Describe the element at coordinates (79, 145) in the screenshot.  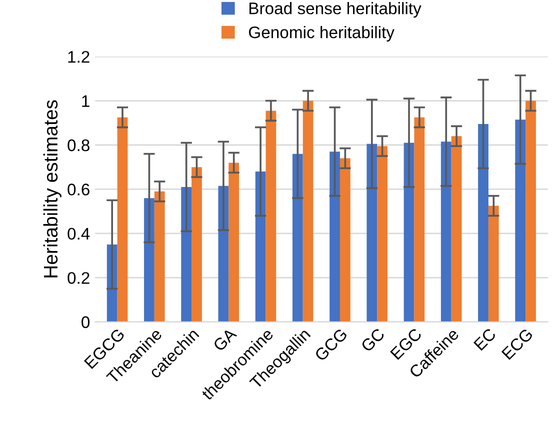
I see `y-tick-label: 0.8` at that location.